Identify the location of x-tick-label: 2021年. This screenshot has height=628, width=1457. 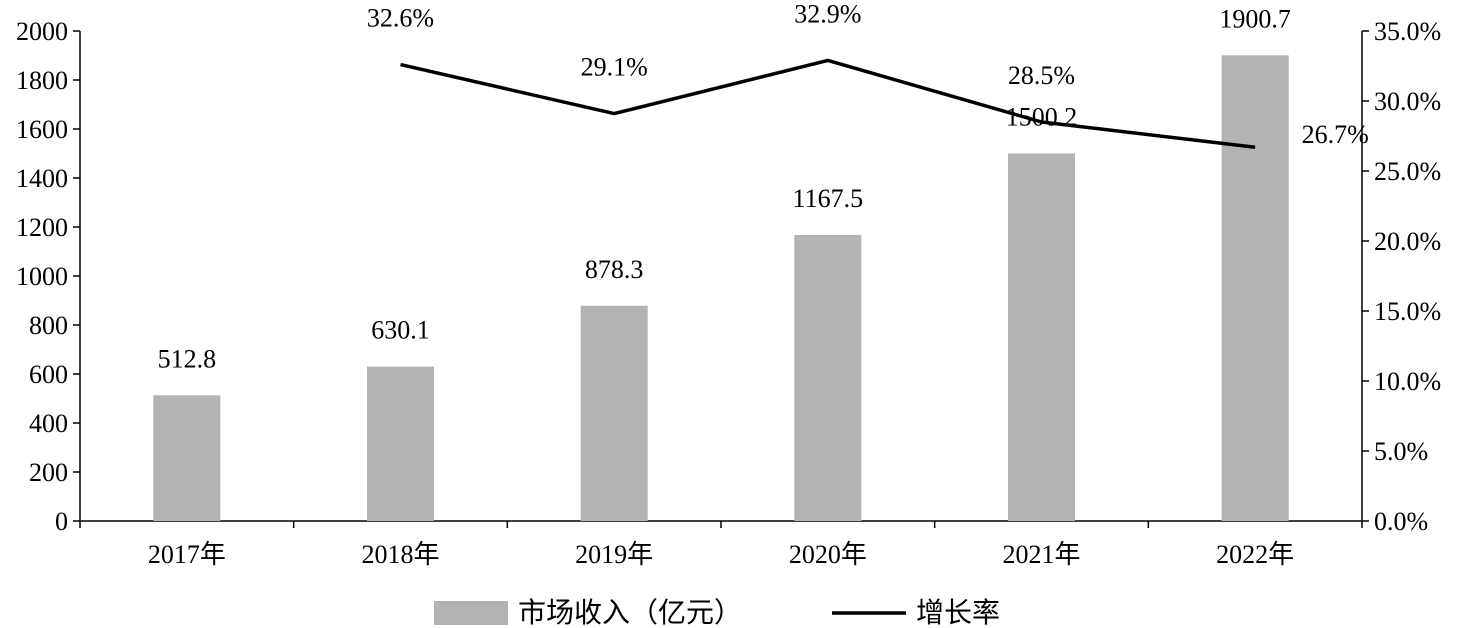
(1041, 554).